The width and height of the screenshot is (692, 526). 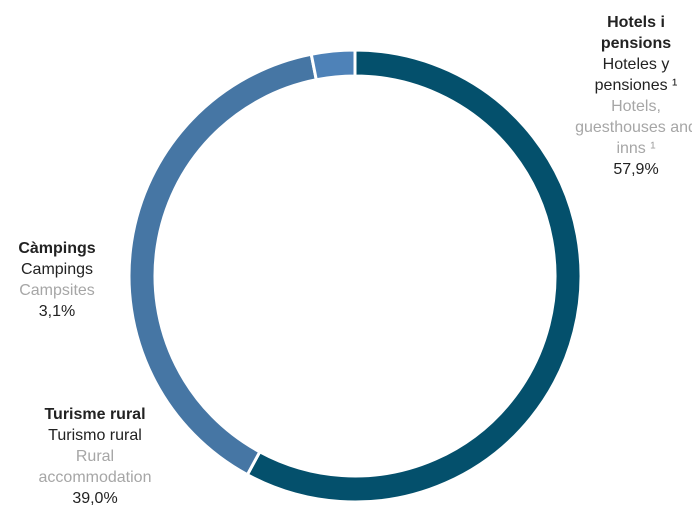 I want to click on label-campings-ca: Càmpings, so click(x=57, y=248).